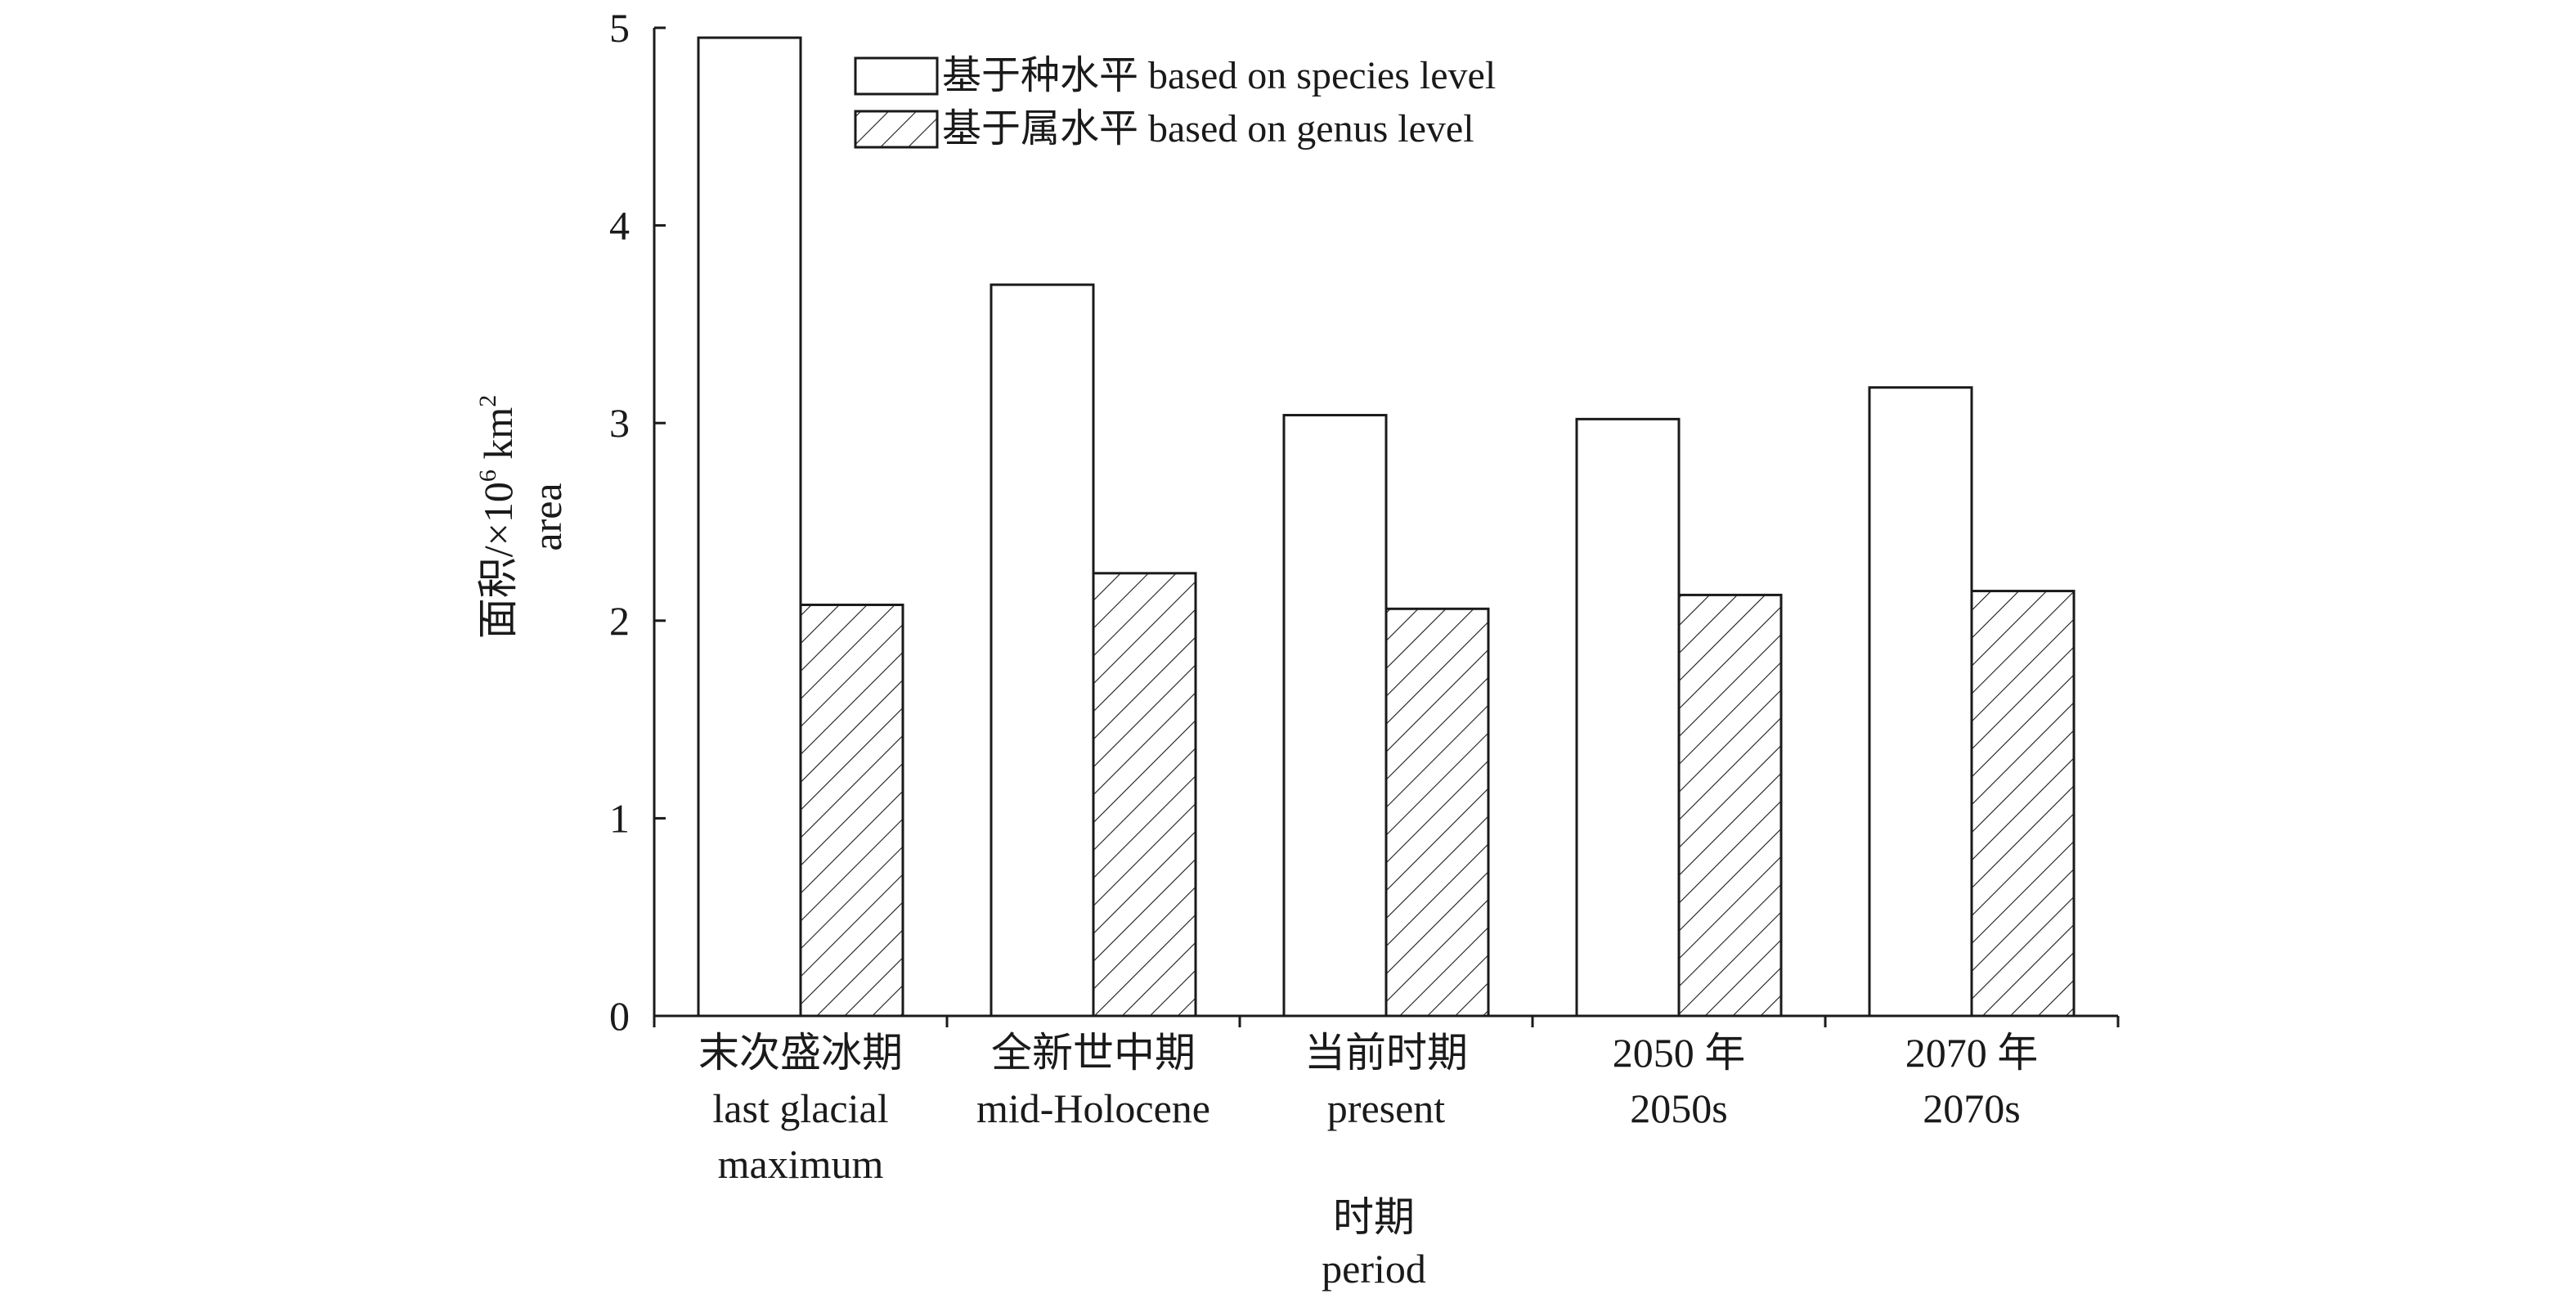 The height and width of the screenshot is (1303, 2576). Describe the element at coordinates (801, 1164) in the screenshot. I see `x-tick-label-0-2: maximum` at that location.